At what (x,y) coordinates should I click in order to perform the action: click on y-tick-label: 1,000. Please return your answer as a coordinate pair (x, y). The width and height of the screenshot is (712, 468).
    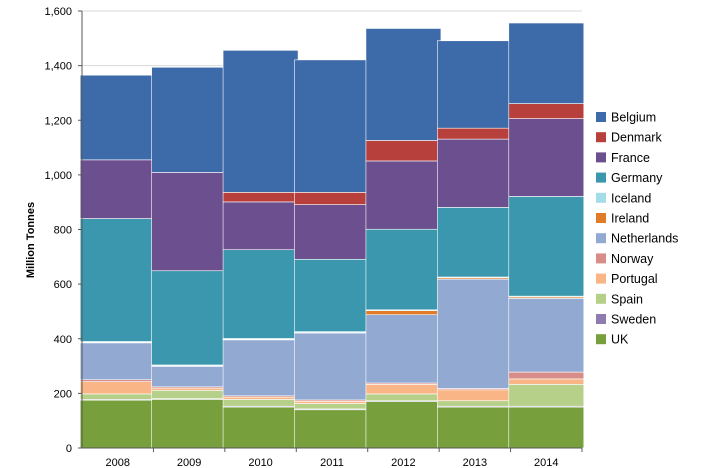
    Looking at the image, I should click on (58, 176).